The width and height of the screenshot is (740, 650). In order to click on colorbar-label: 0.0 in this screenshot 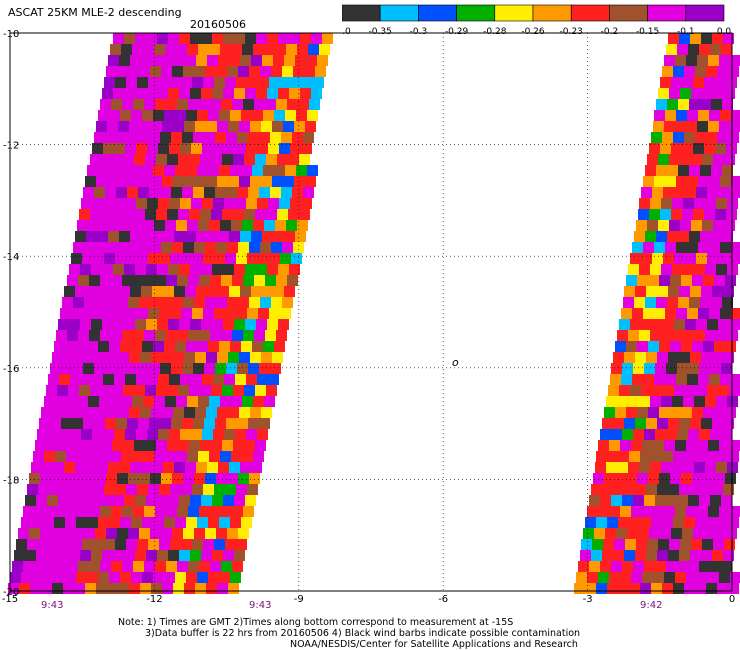, I will do `click(724, 31)`.